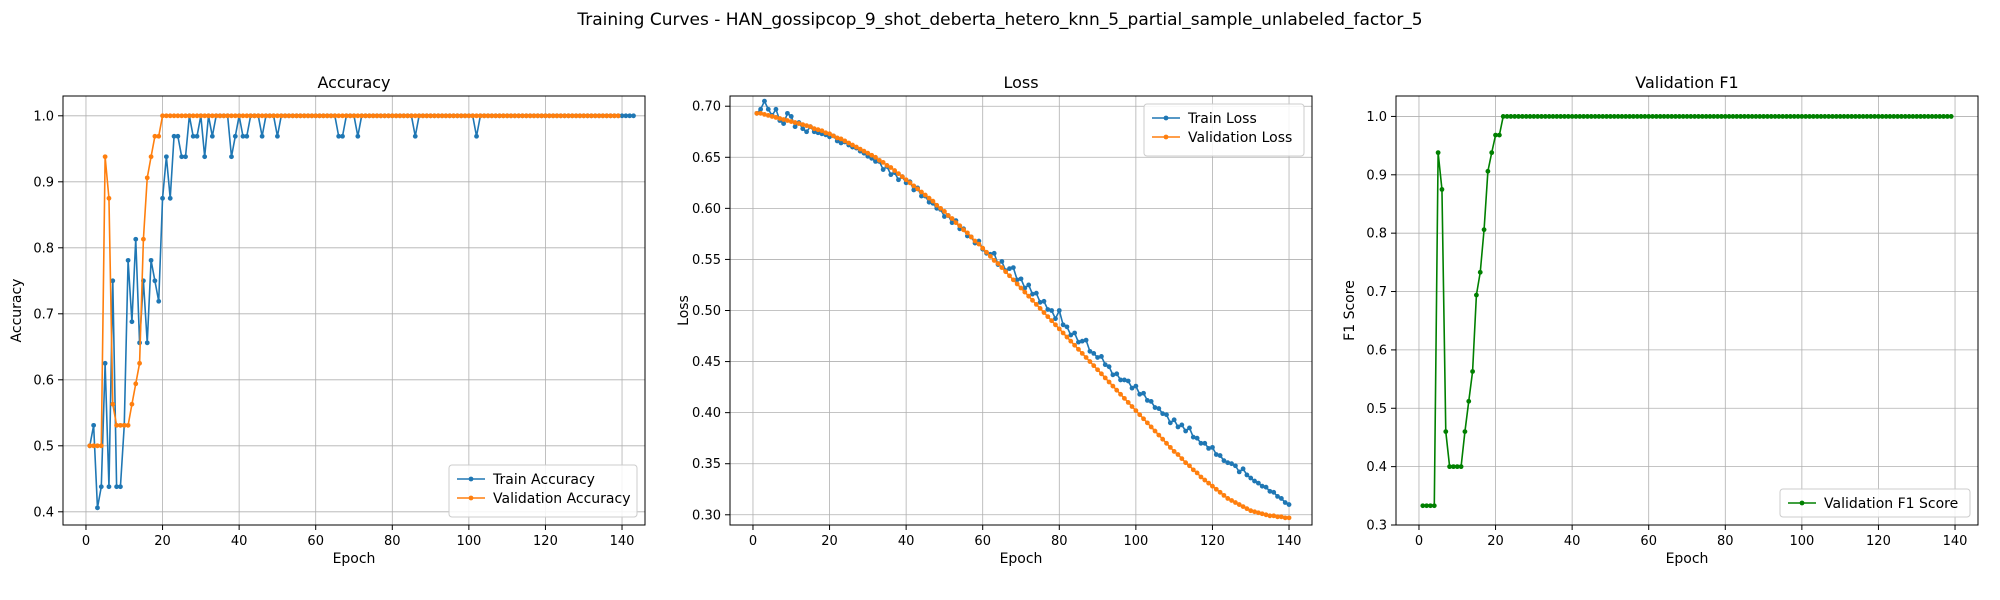  Describe the element at coordinates (17, 311) in the screenshot. I see `y-axis-label: Accuracy` at that location.